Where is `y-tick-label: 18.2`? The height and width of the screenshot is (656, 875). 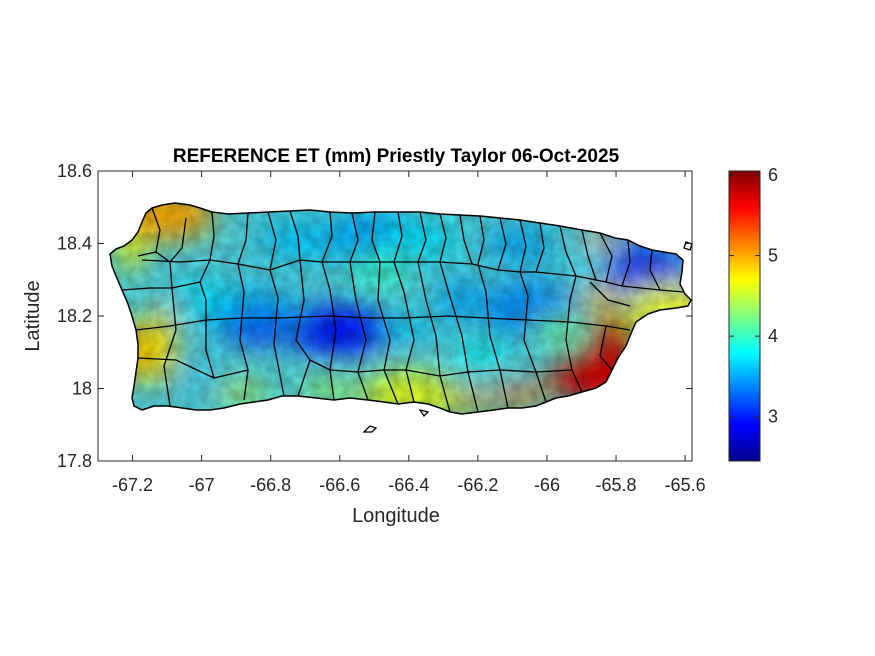
y-tick-label: 18.2 is located at coordinates (74, 316).